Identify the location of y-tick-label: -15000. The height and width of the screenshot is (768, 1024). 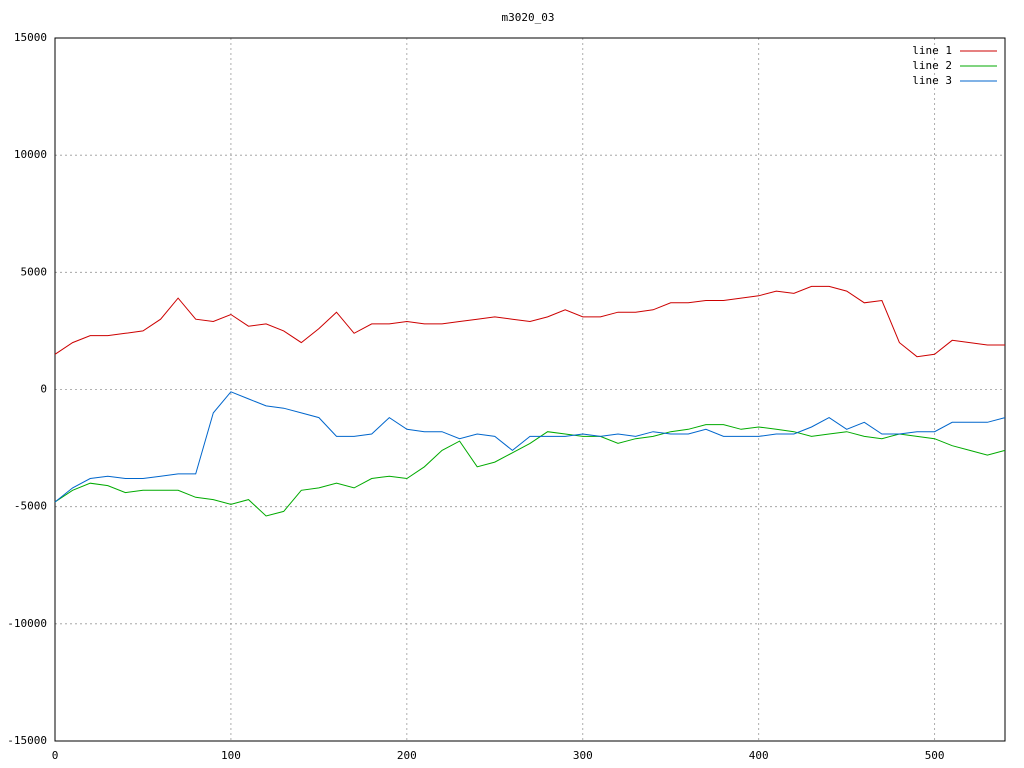
(27, 740).